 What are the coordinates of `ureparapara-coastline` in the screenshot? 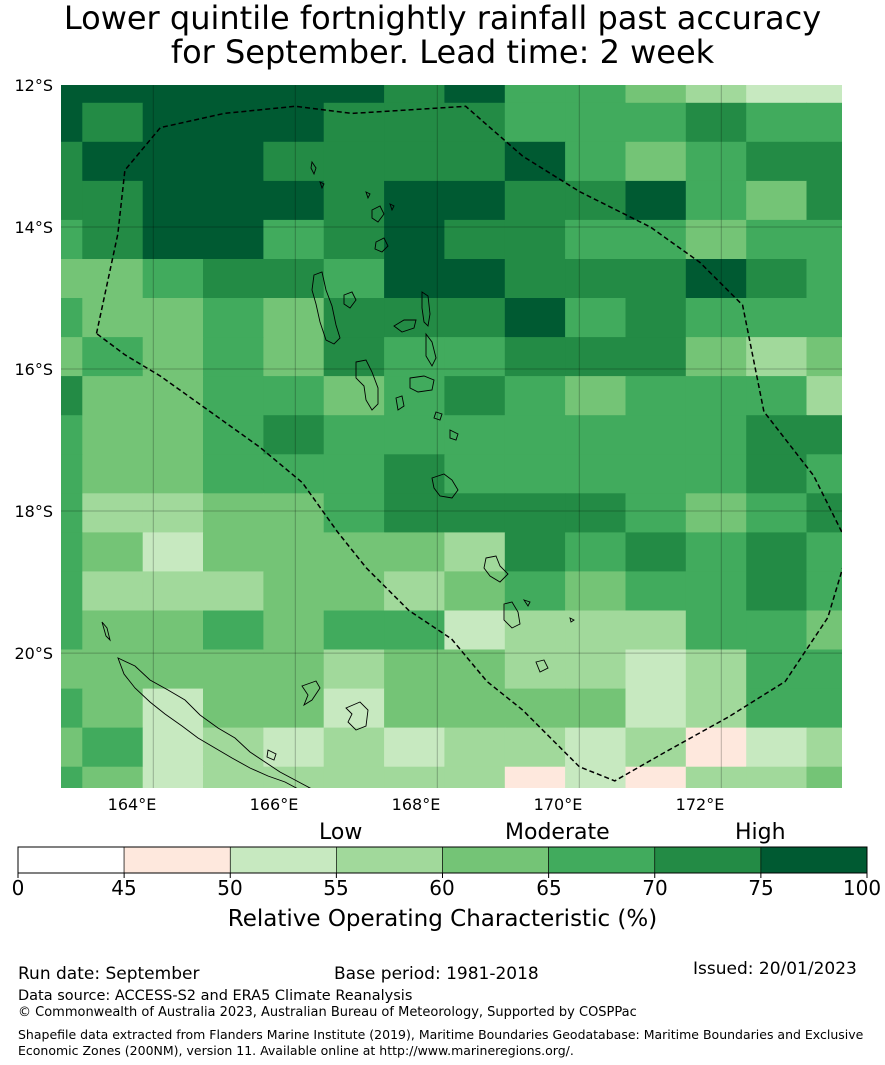 It's located at (322, 185).